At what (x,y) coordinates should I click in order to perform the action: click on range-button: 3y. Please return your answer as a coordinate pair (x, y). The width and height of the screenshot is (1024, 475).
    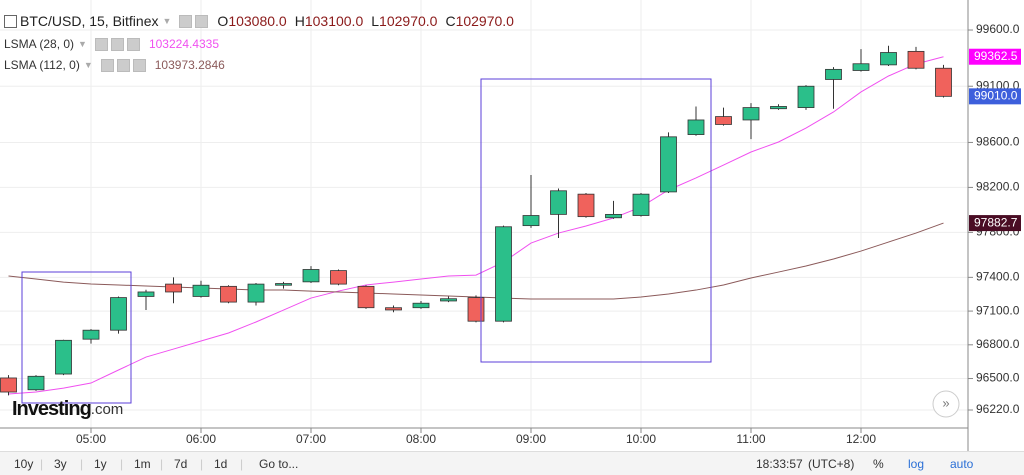
    Looking at the image, I should click on (60, 464).